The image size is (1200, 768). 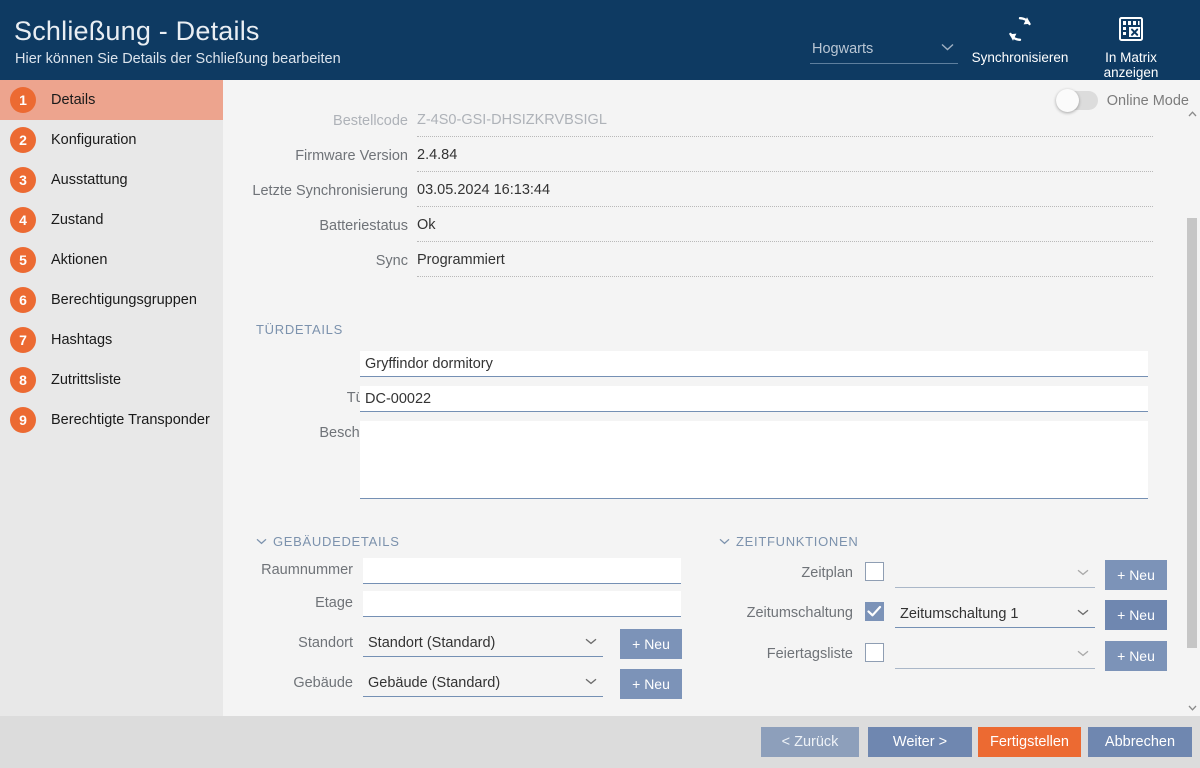 I want to click on field-tur-code: Tür-Code, so click(x=688, y=400).